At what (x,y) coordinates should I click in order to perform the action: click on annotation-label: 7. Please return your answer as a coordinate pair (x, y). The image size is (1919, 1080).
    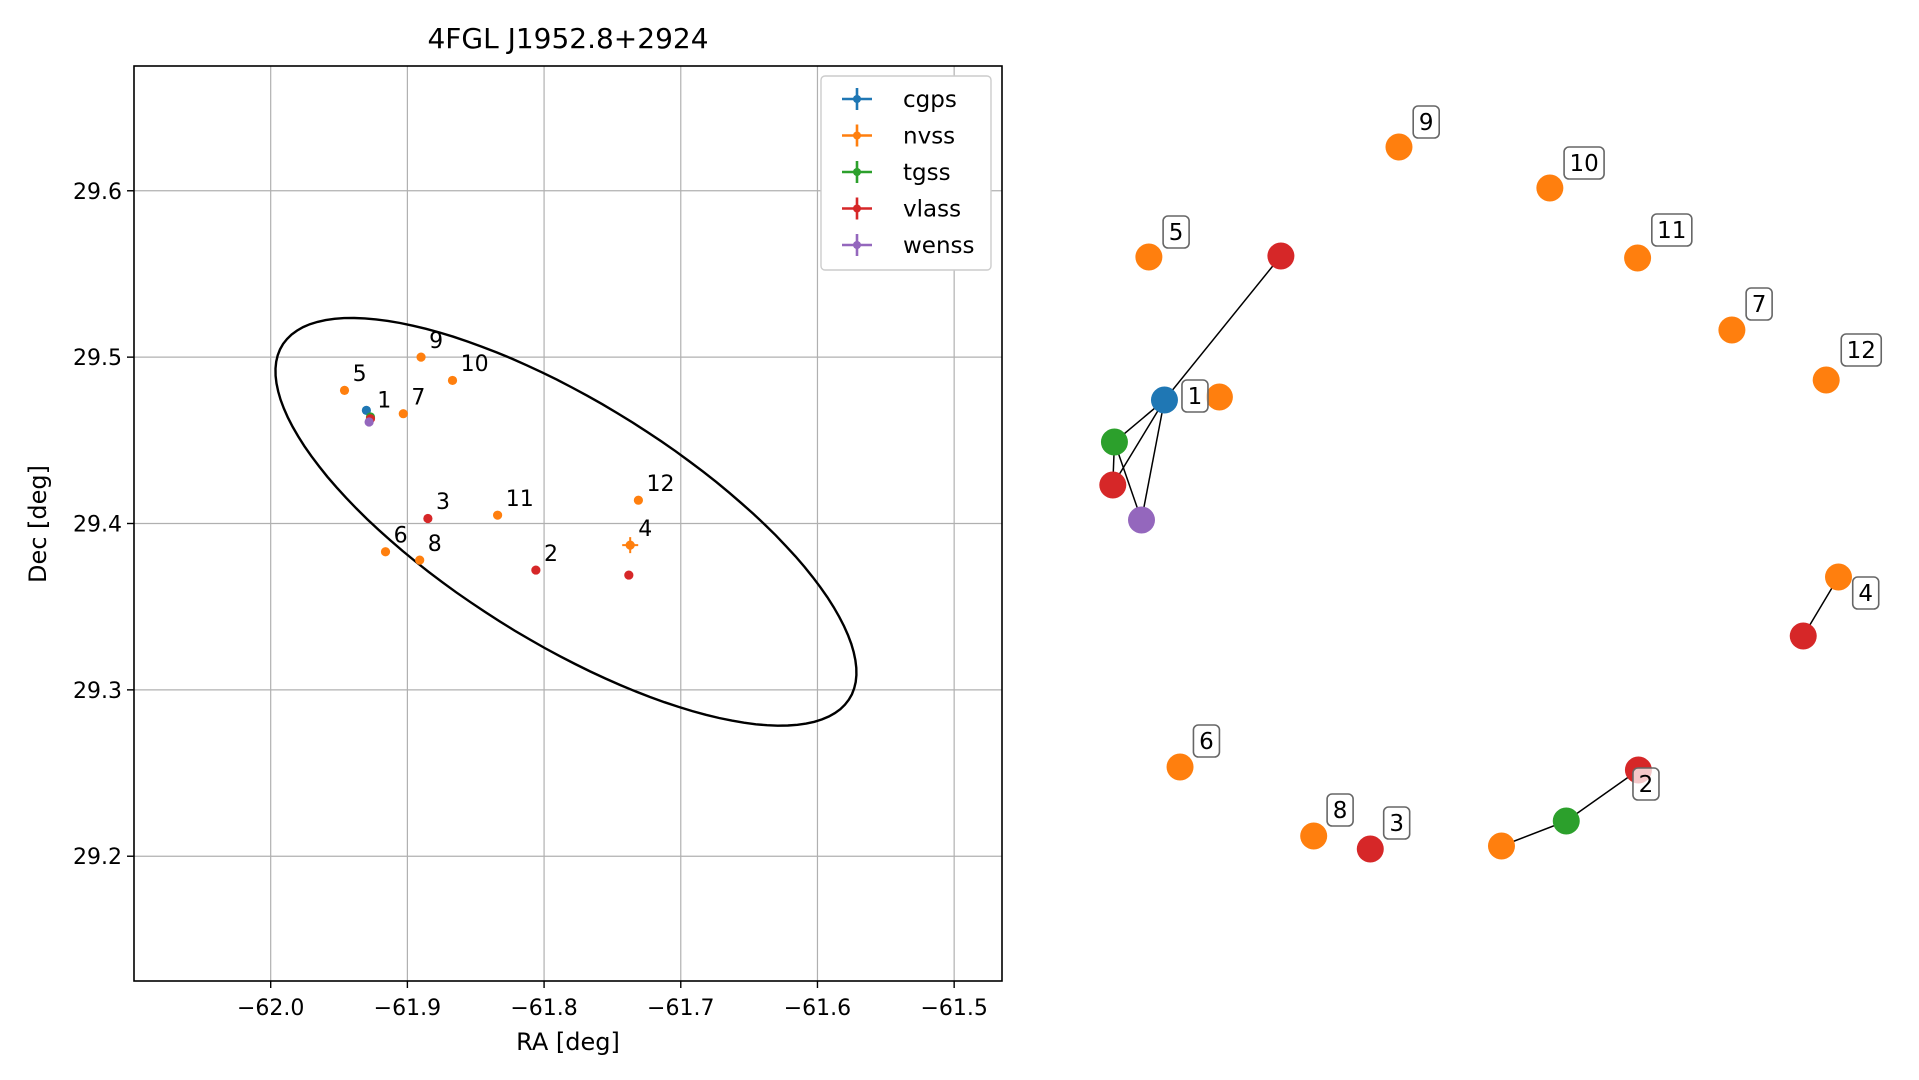
    Looking at the image, I should click on (418, 397).